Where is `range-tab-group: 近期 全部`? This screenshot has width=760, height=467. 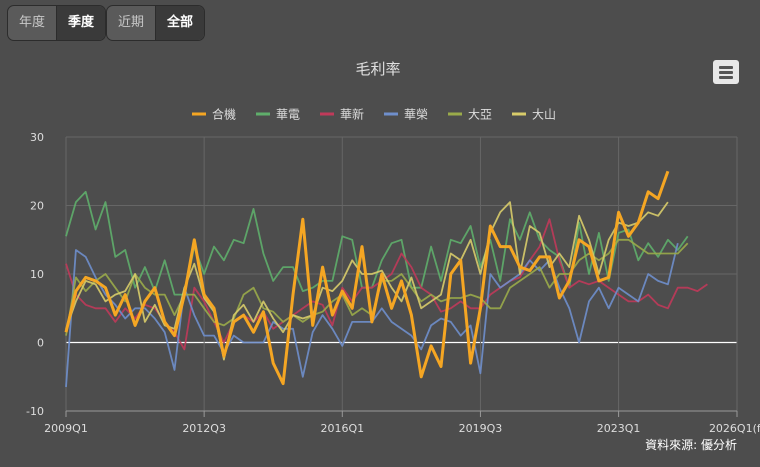
range-tab-group: 近期 全部 is located at coordinates (156, 23).